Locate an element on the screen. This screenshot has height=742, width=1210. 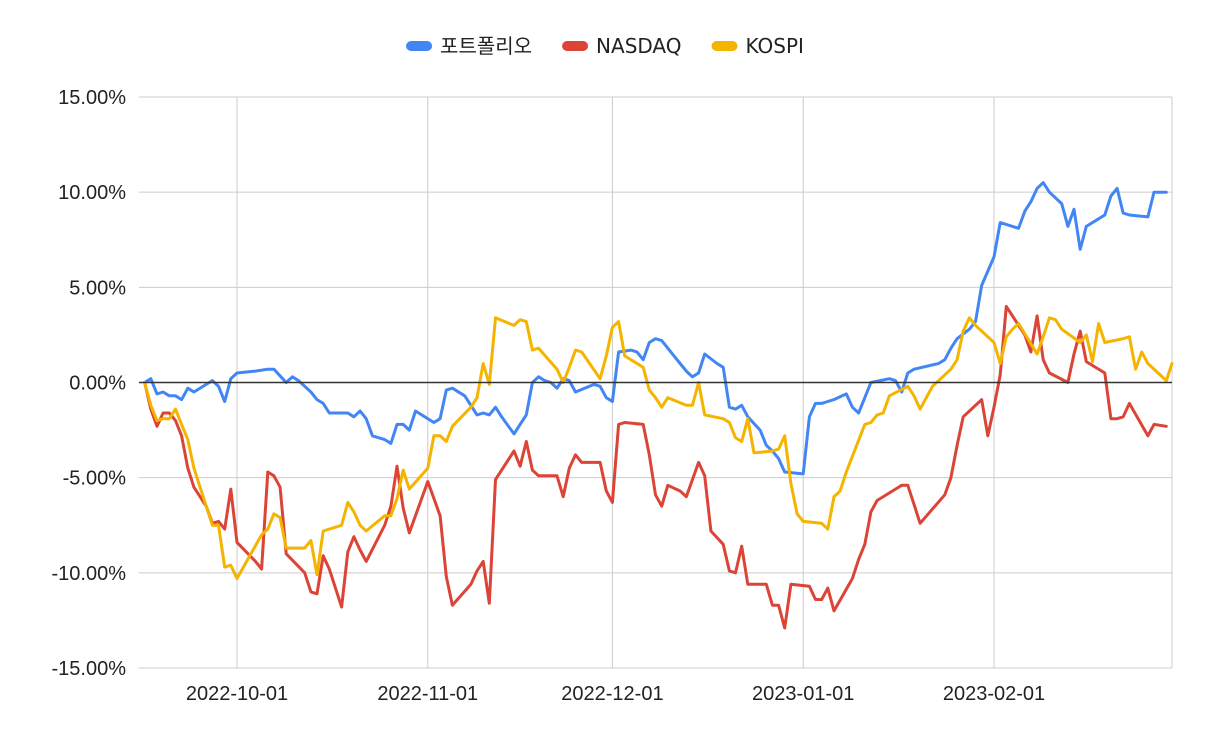
x-tick-label: 2022-10-01 is located at coordinates (237, 694).